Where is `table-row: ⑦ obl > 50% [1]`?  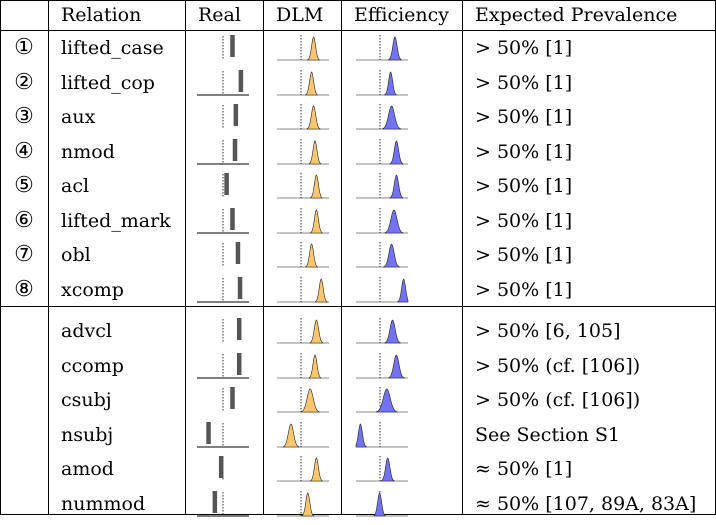 table-row: ⑦ obl > 50% [1] is located at coordinates (358, 255).